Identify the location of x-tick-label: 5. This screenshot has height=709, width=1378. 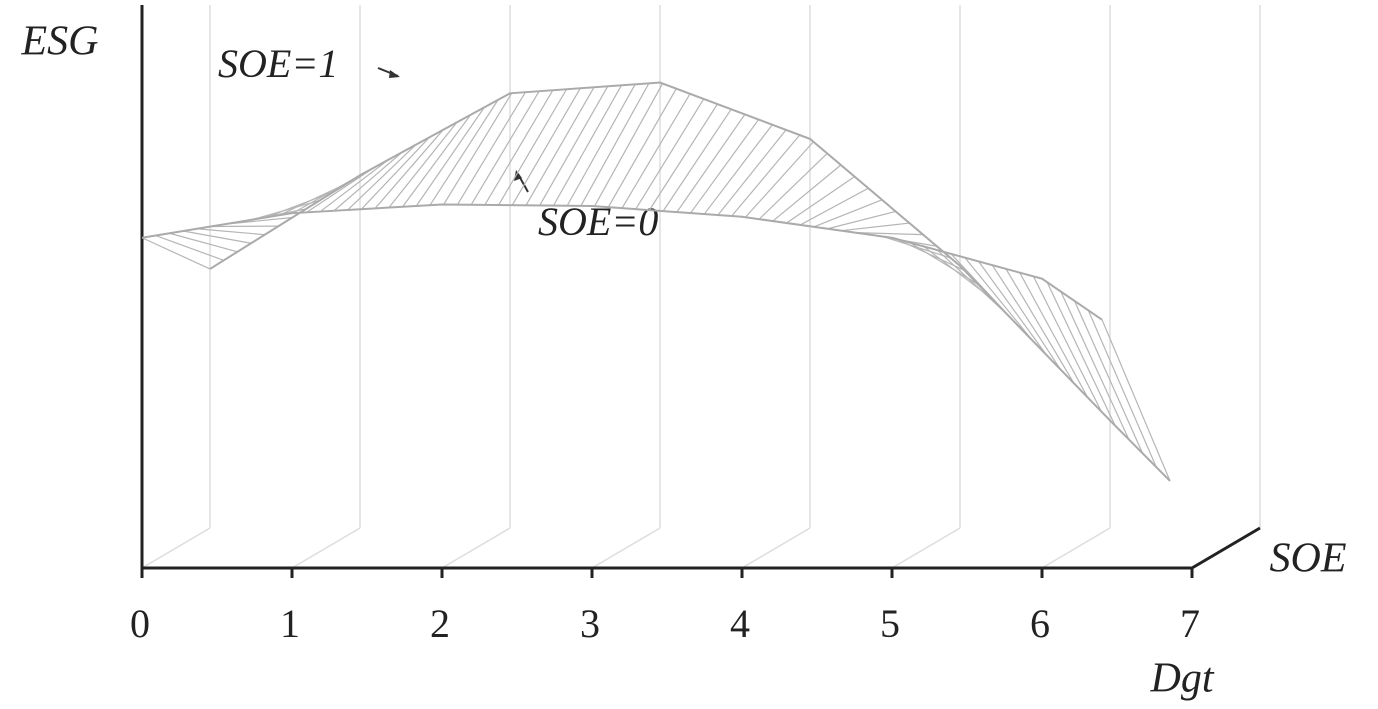
(890, 623).